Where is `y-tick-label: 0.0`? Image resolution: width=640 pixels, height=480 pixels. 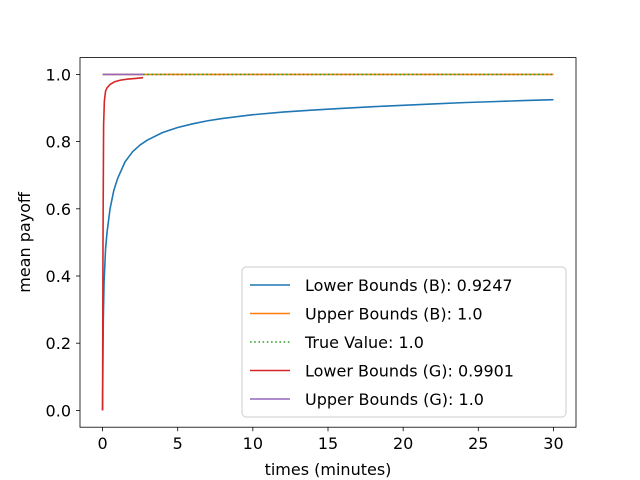 y-tick-label: 0.0 is located at coordinates (58, 410).